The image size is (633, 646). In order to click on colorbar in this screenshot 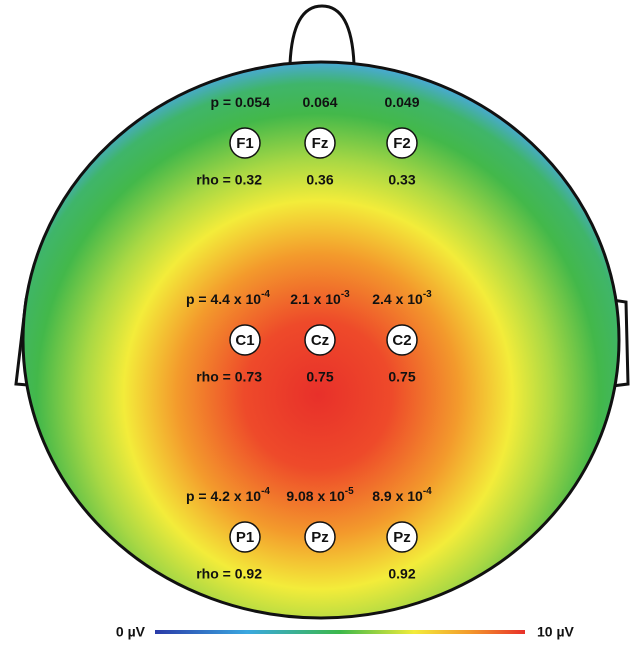, I will do `click(340, 632)`.